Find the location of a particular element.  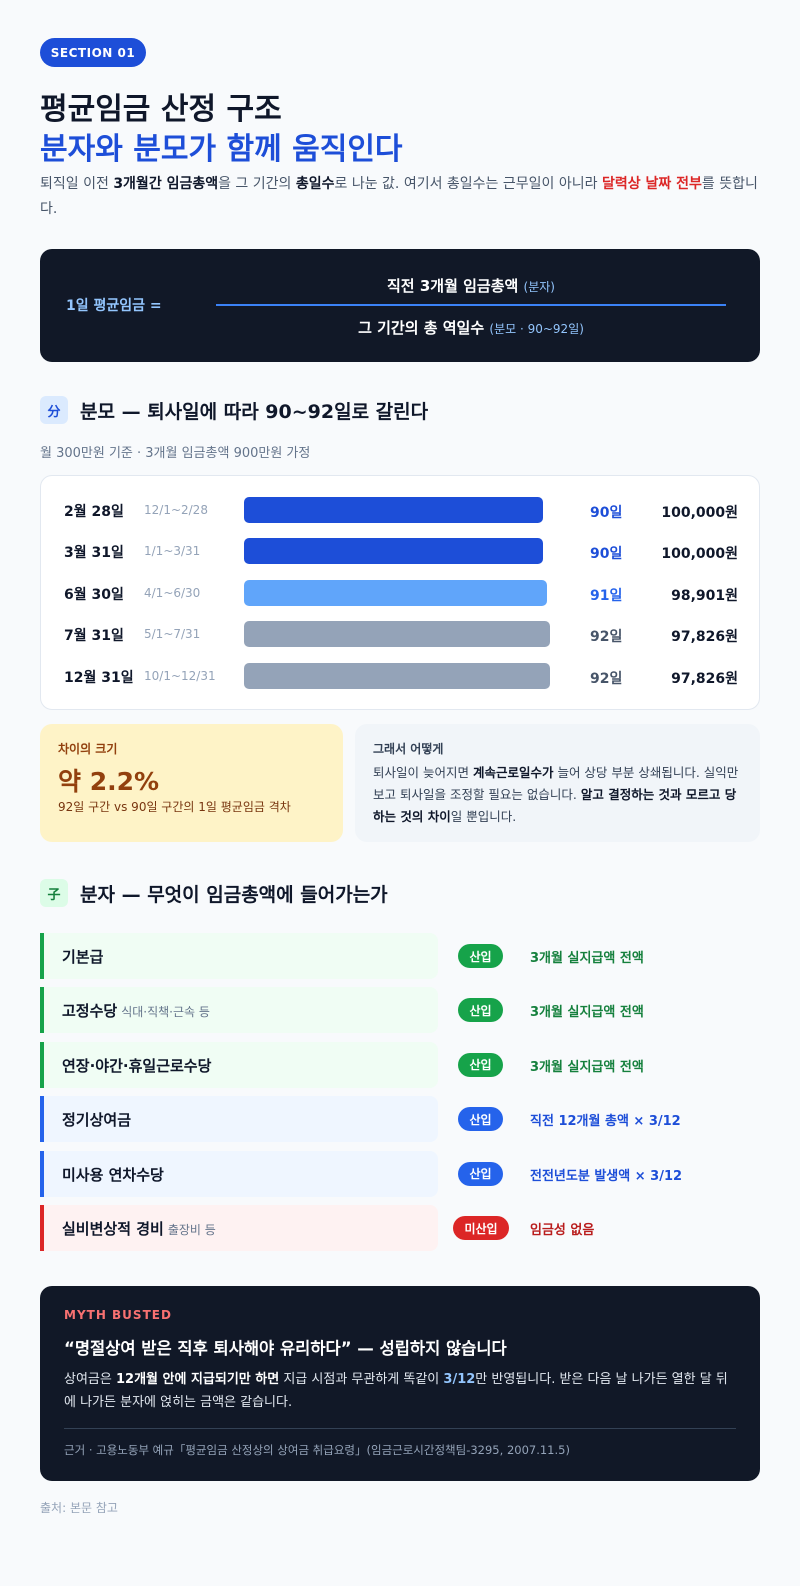

numerator-row: 연장·야간·휴일근로수당 산입 3개월 실지급액 전액 is located at coordinates (400, 1064).